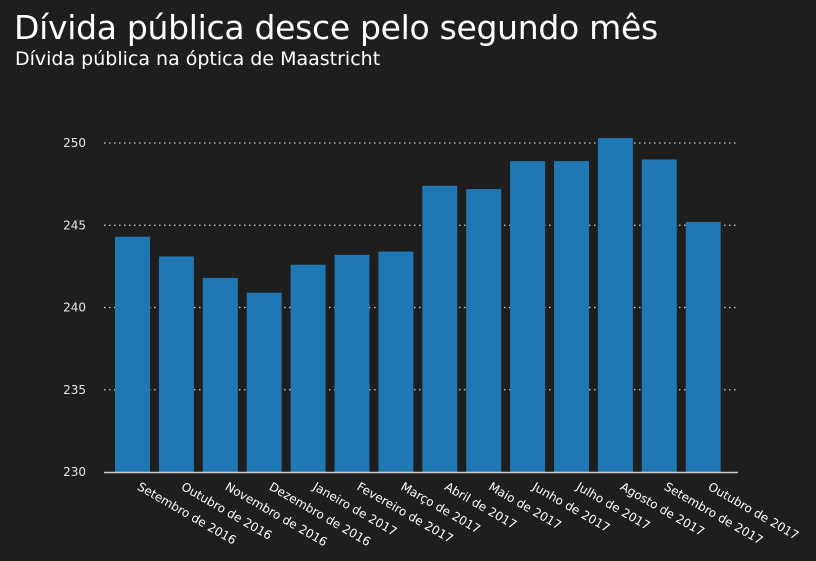 The height and width of the screenshot is (561, 816). I want to click on chart-title: Dívida pública desce pelo segundo mês, so click(336, 27).